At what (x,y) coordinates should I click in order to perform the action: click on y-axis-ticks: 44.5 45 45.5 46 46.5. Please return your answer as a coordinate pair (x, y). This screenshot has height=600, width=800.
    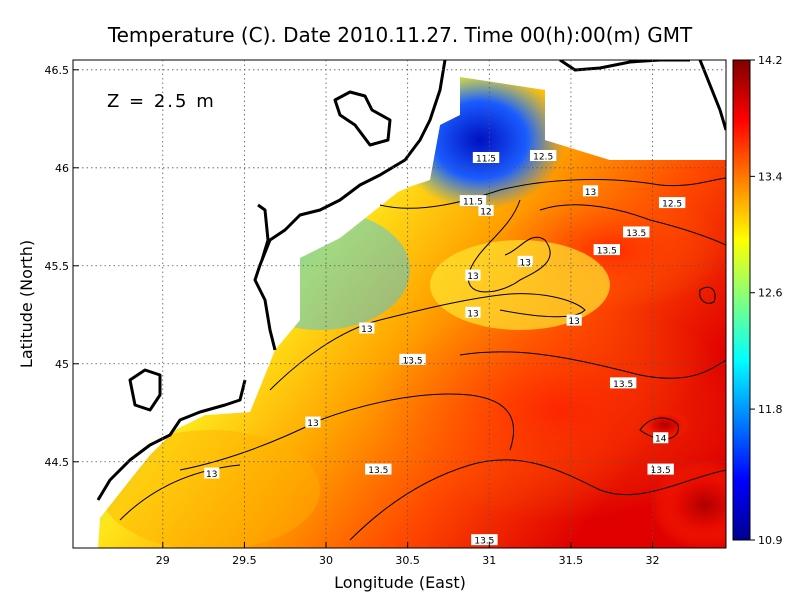
    Looking at the image, I should click on (62, 266).